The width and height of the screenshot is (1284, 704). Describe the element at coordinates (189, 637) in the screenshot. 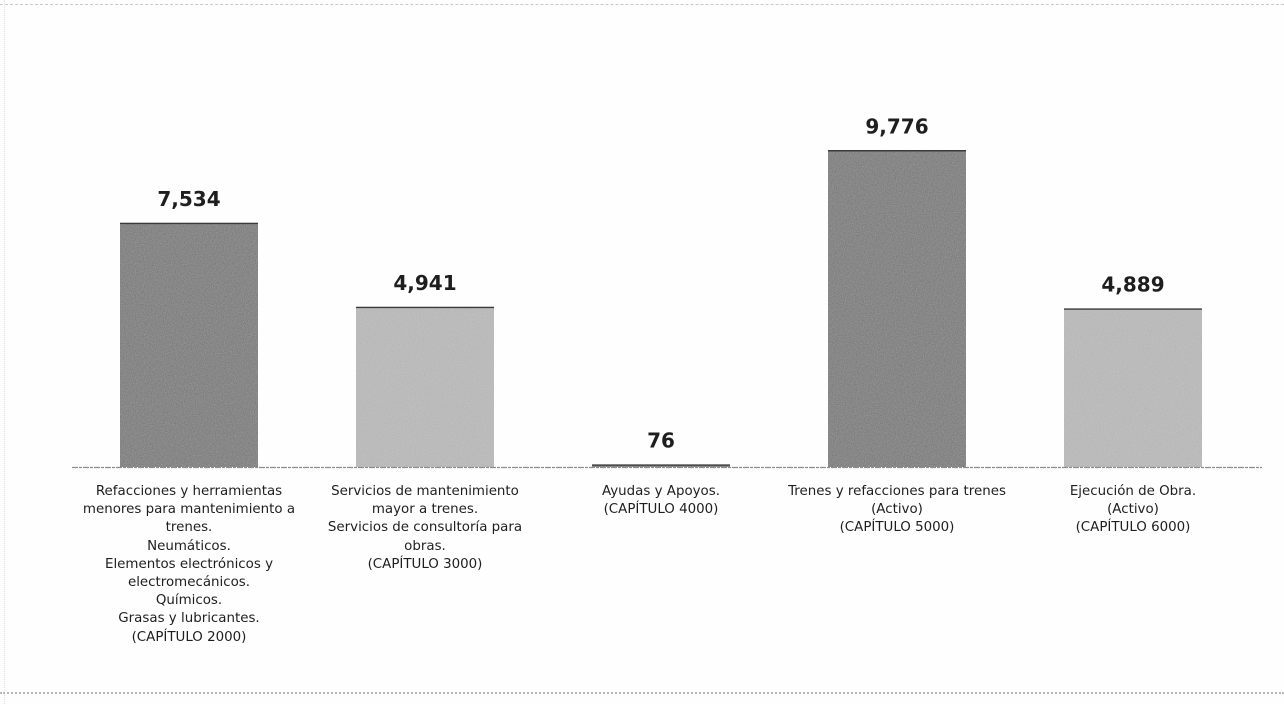

I see `category-label-line: (CAPÍTULO 2000)` at that location.